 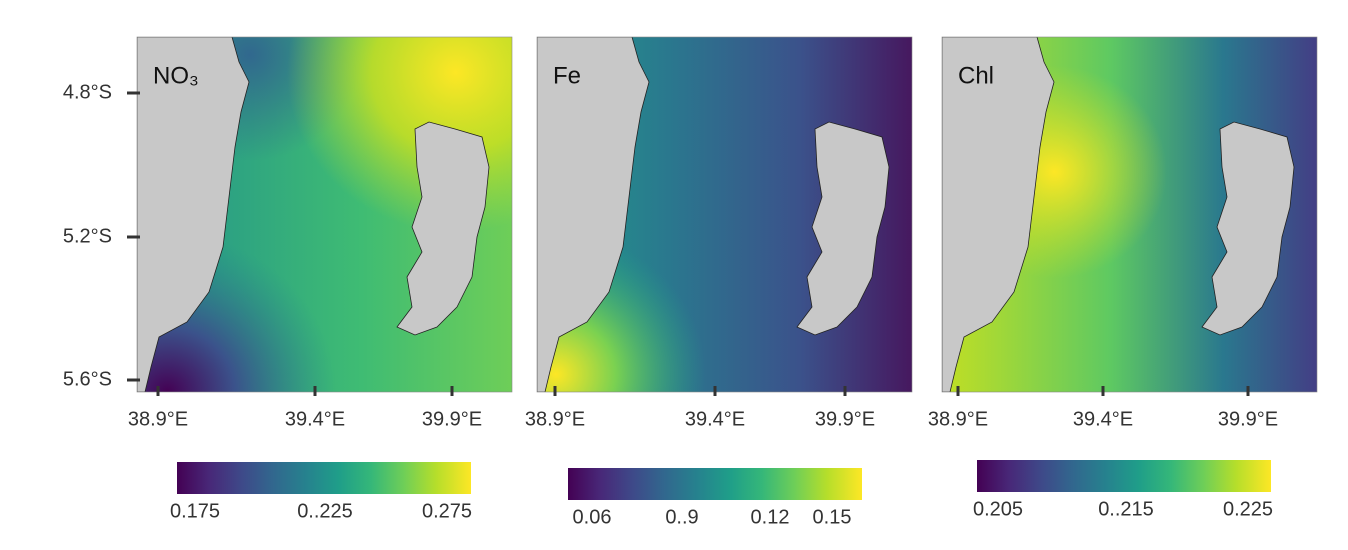 I want to click on colorbar-tick-label: 0.12, so click(x=770, y=517).